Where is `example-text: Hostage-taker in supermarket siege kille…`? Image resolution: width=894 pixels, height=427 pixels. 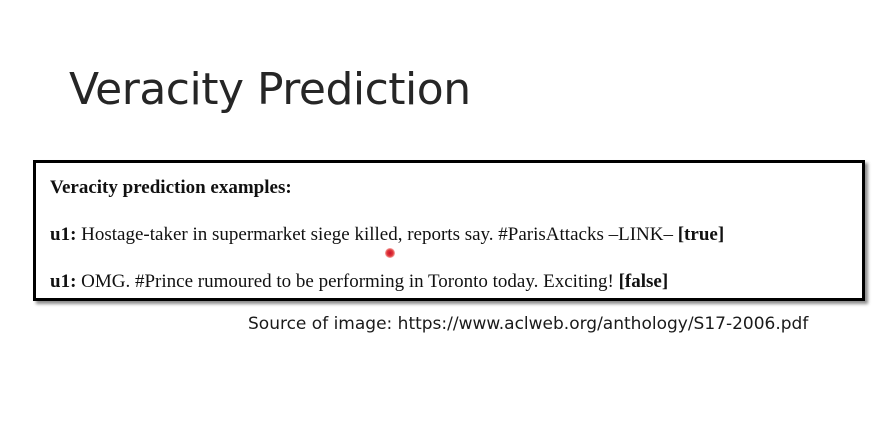 example-text: Hostage-taker in supermarket siege kille… is located at coordinates (377, 234).